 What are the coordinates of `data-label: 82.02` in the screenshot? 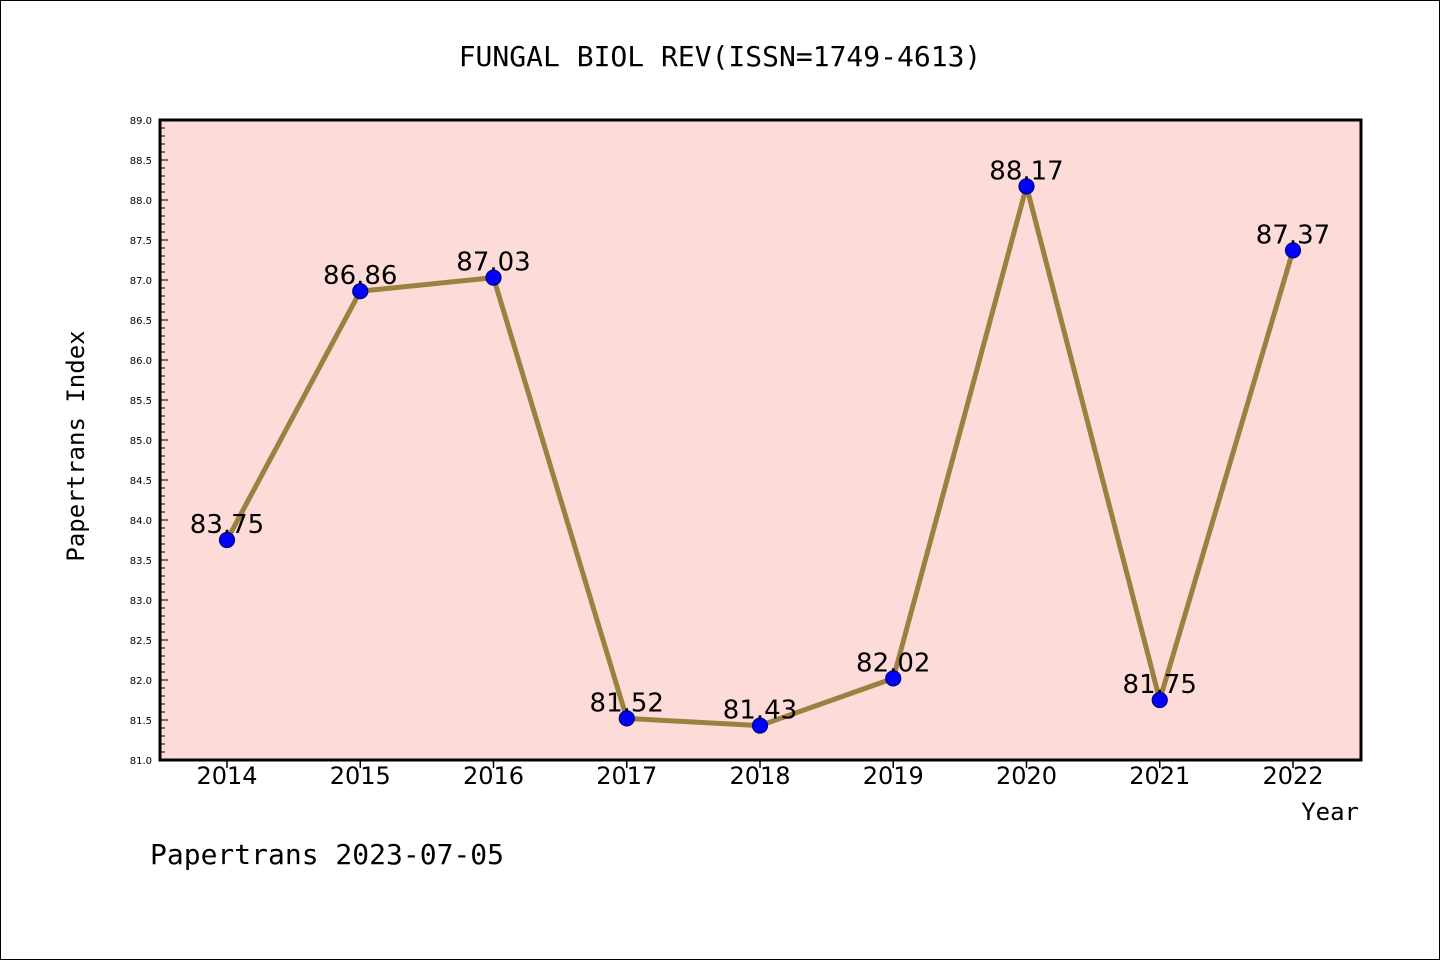 It's located at (893, 663).